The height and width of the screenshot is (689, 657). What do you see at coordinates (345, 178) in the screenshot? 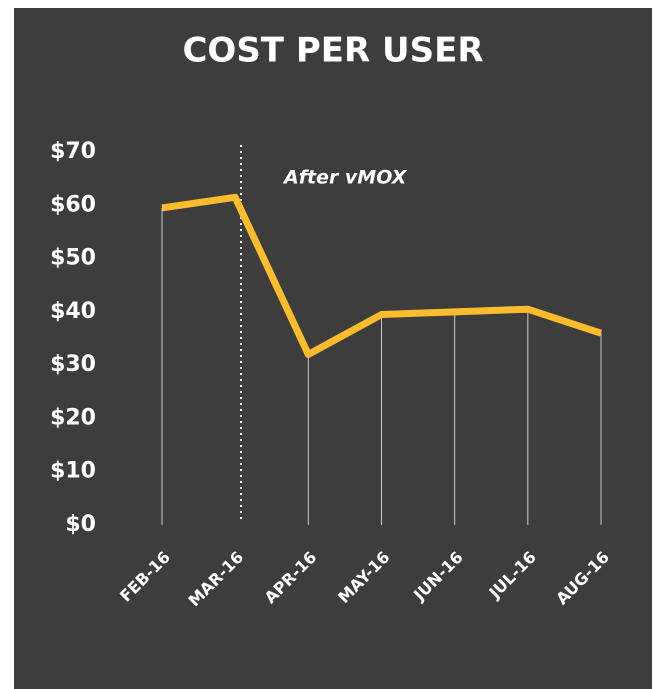
I see `annotation: After vMOX` at bounding box center [345, 178].